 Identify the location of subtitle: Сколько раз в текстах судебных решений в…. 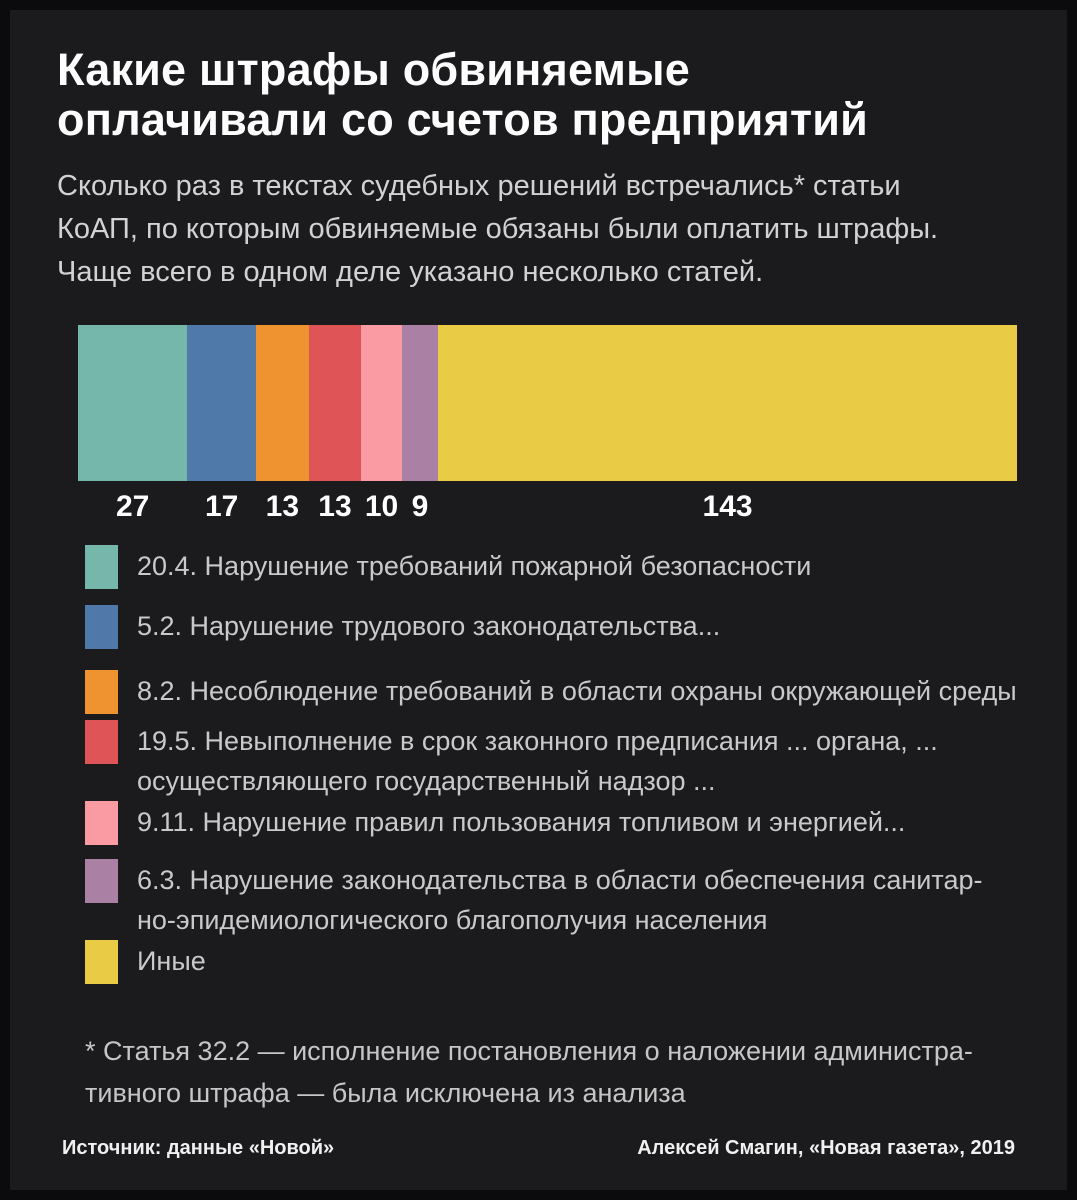
(538, 229).